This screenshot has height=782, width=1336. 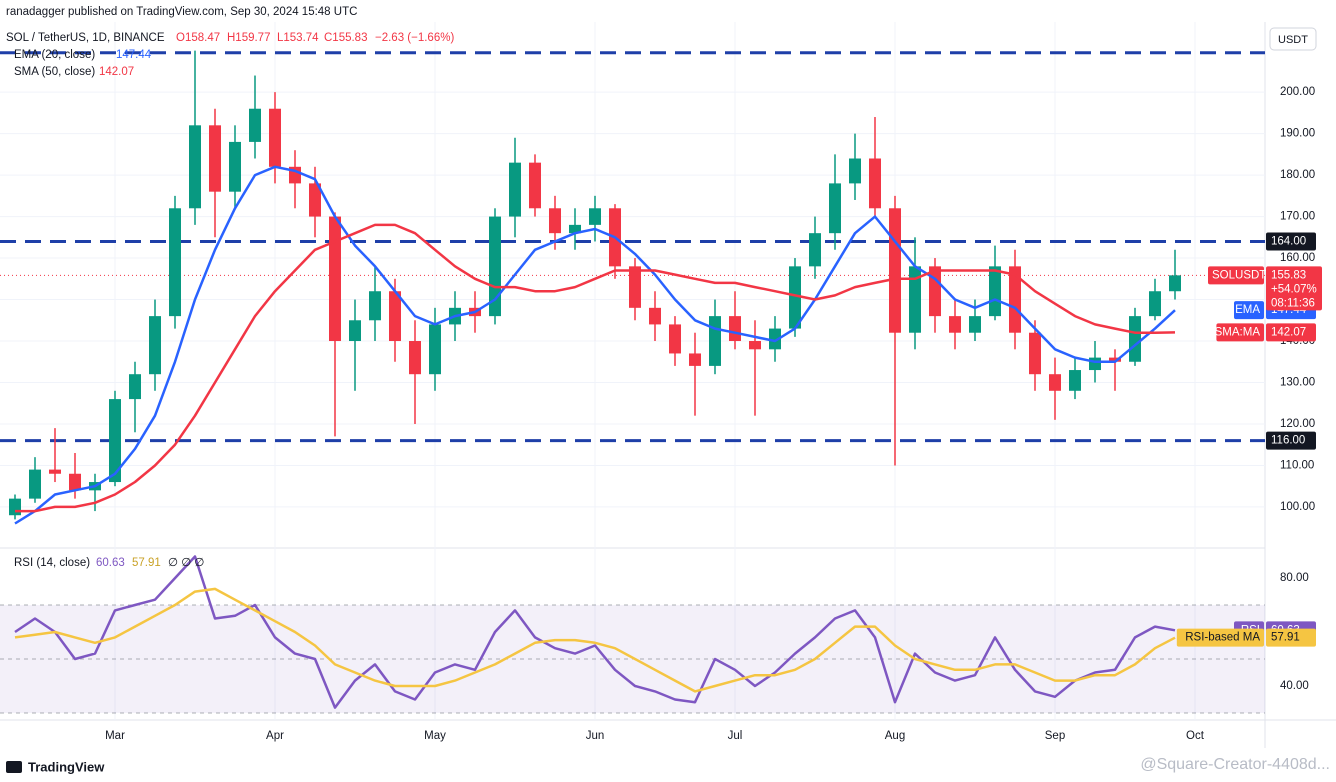 What do you see at coordinates (1288, 332) in the screenshot?
I see `series-tag-value: 142.07` at bounding box center [1288, 332].